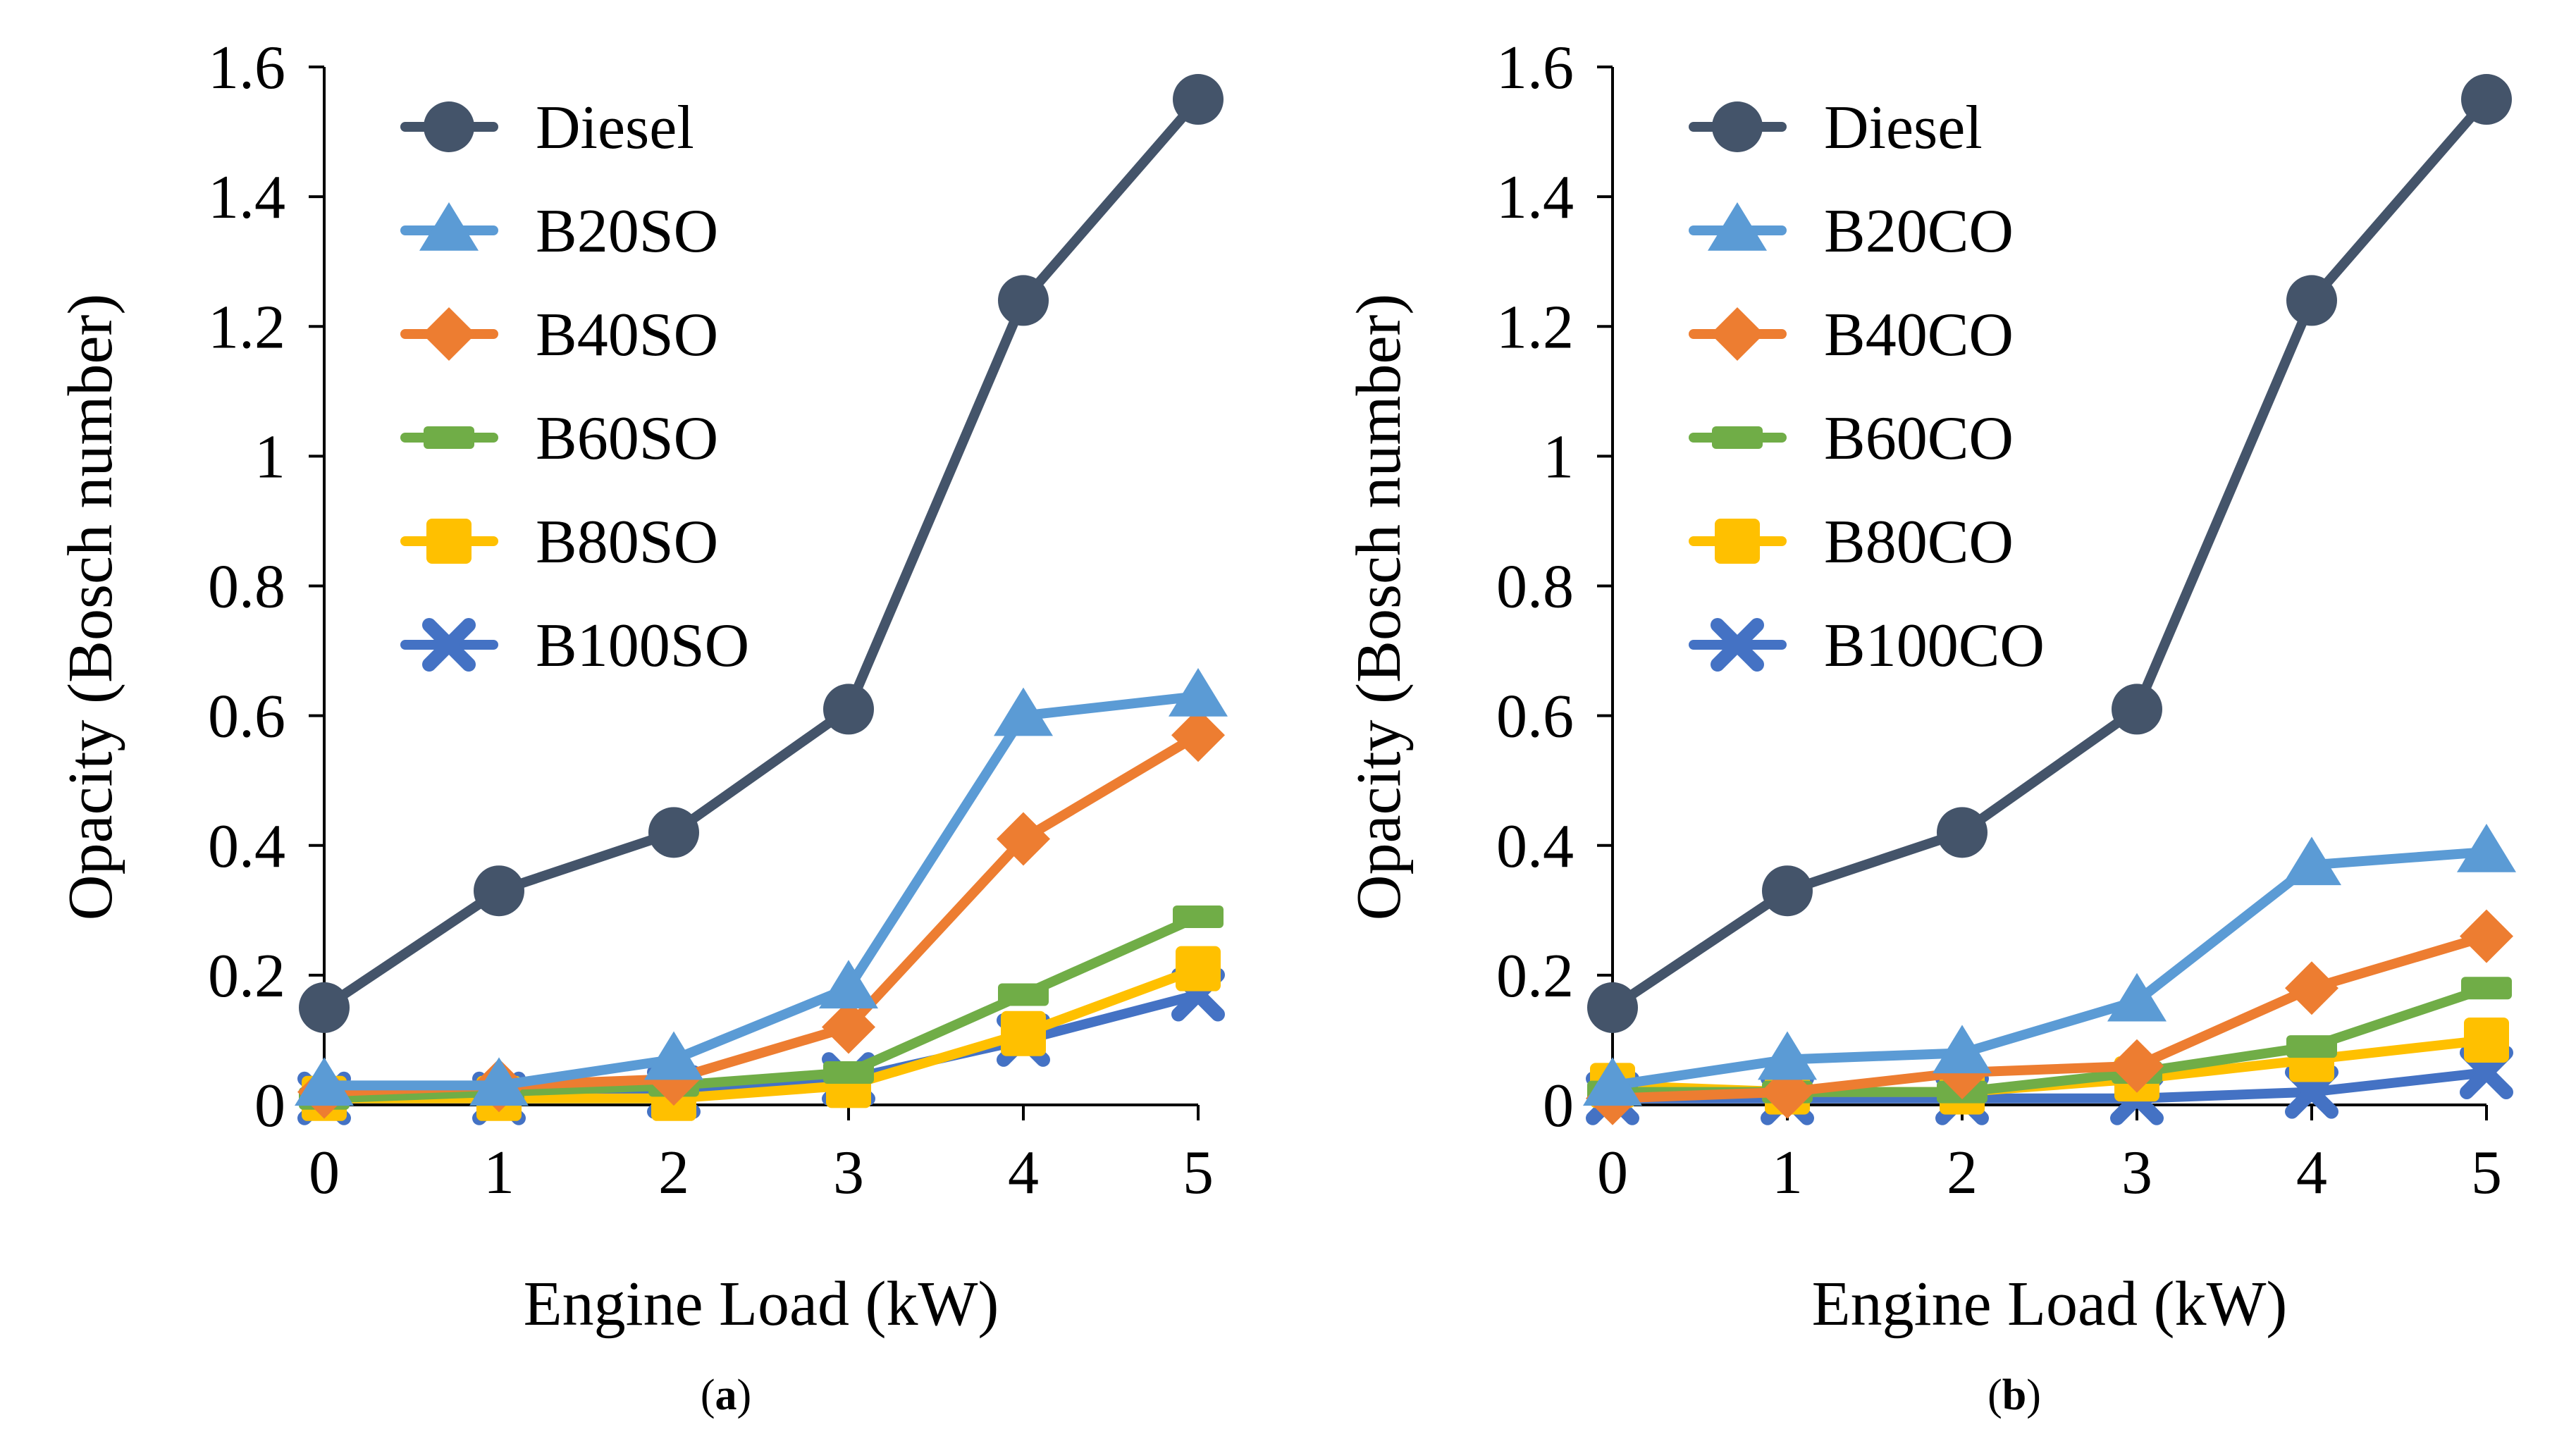 The image size is (2576, 1434). What do you see at coordinates (761, 891) in the screenshot?
I see `series-line-B20SO` at bounding box center [761, 891].